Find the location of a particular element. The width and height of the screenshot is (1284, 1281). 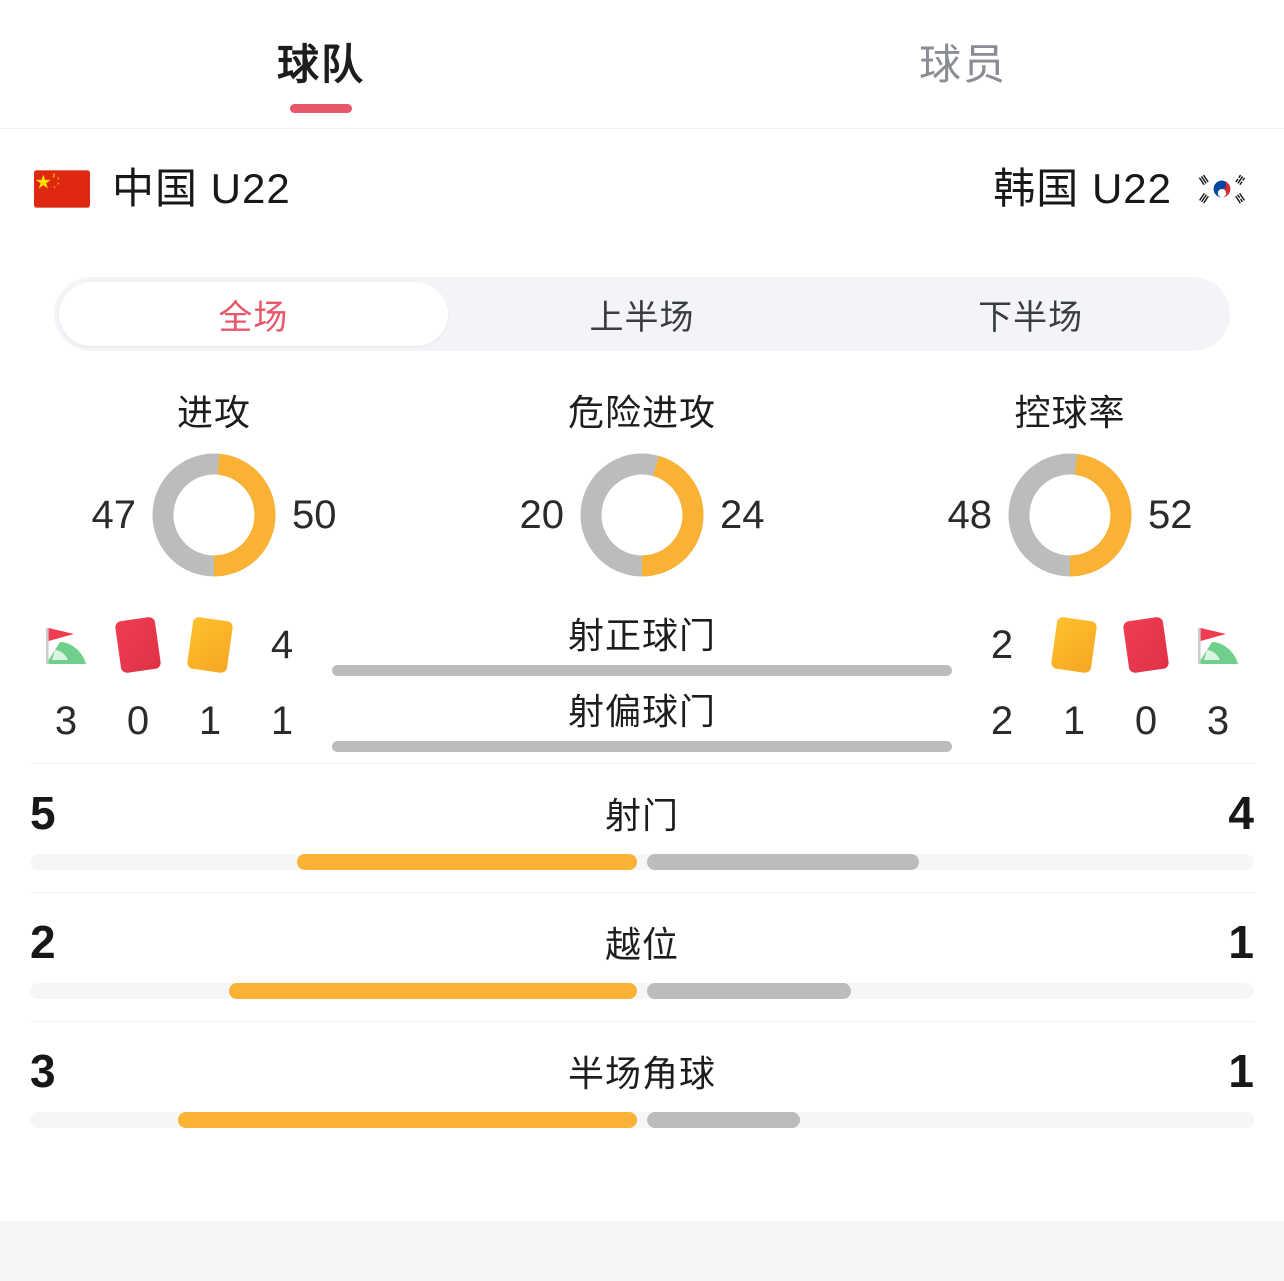

teams-header: 中国 U22 韩国 U22 is located at coordinates (642, 189).